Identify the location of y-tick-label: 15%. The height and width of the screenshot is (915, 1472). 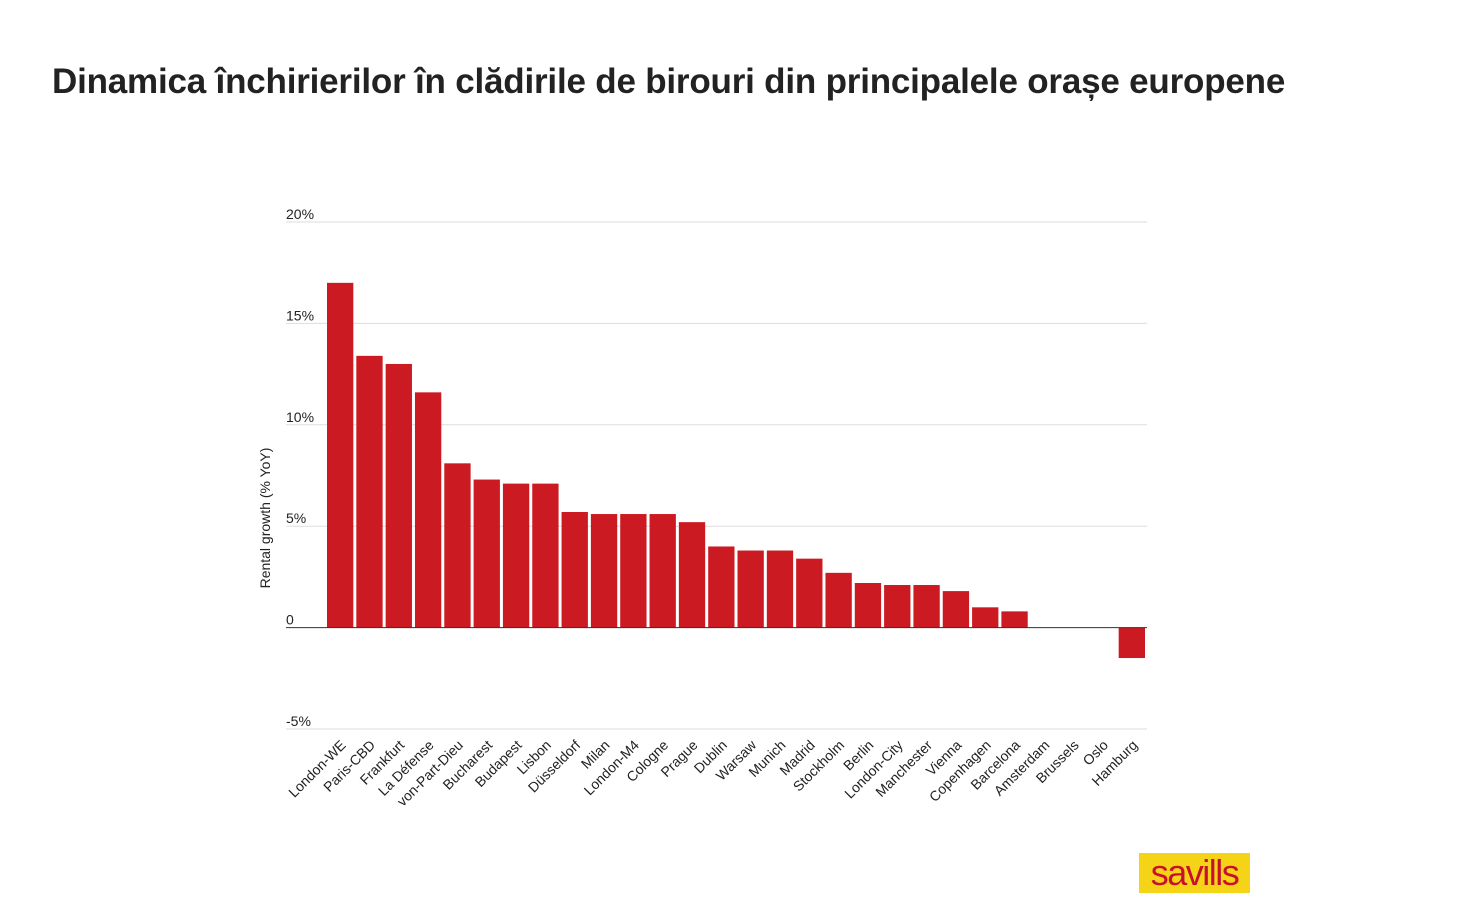
(300, 315).